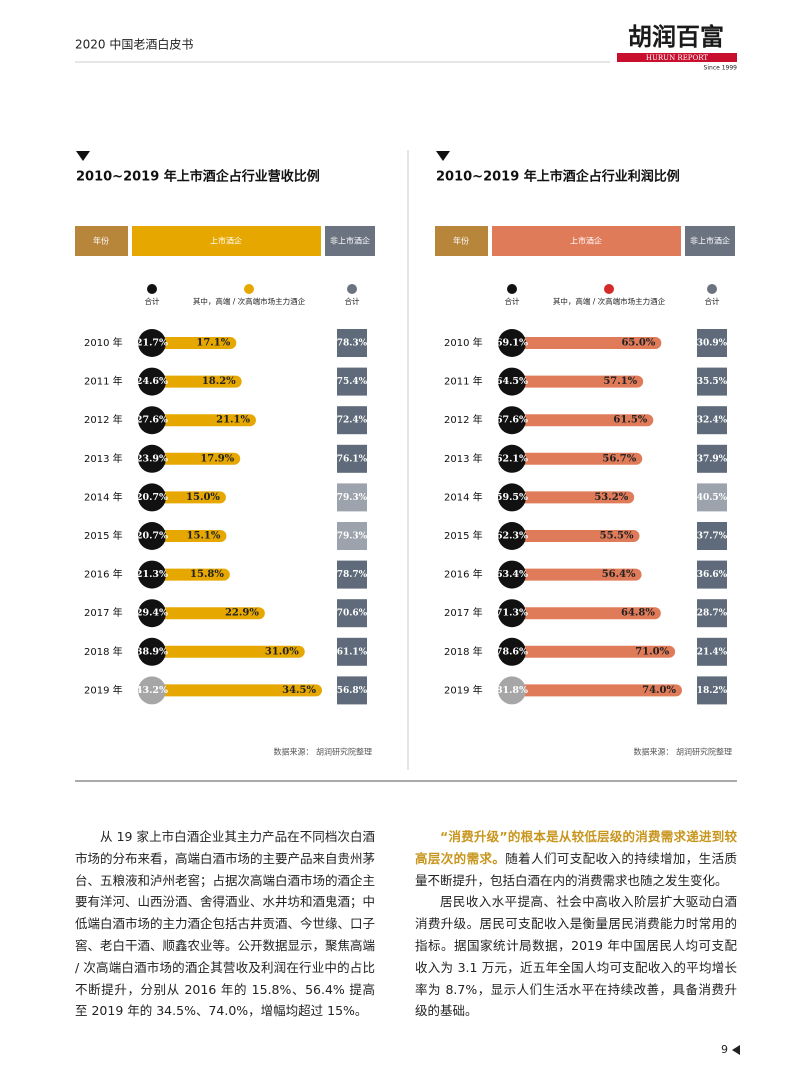 The height and width of the screenshot is (1073, 794). Describe the element at coordinates (620, 381) in the screenshot. I see `bar-label: 57.1%` at that location.